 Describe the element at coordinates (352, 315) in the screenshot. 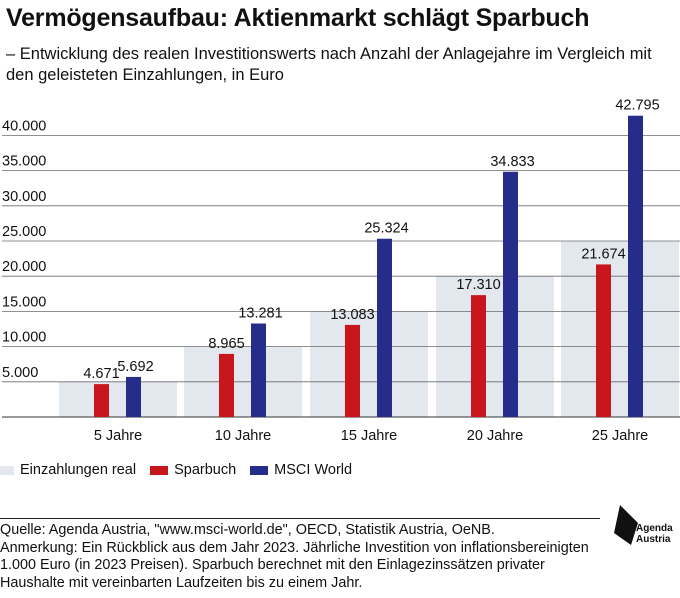

I see `sparbuch-value-label-3: 13.083` at that location.